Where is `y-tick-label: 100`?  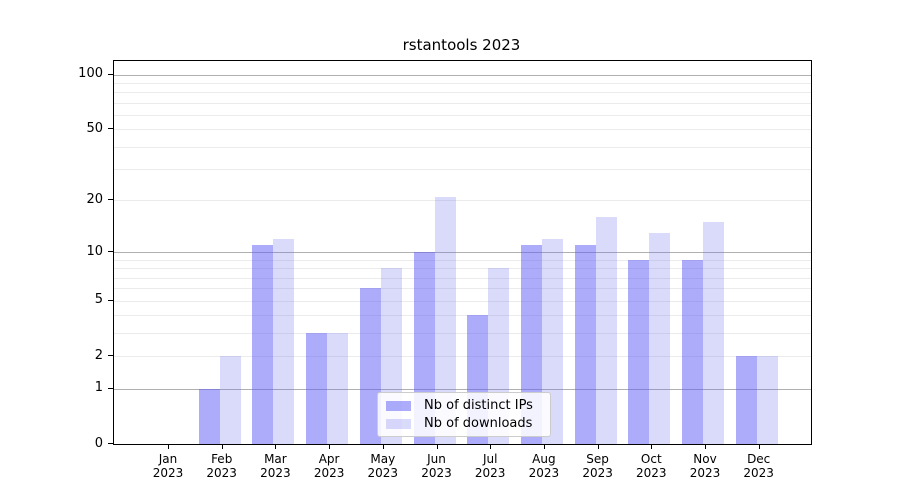
y-tick-label: 100 is located at coordinates (90, 74).